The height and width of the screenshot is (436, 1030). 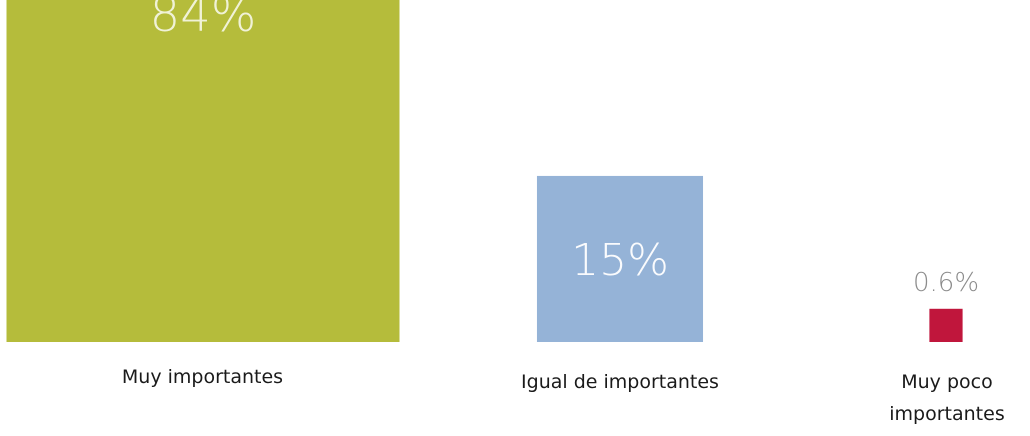 What do you see at coordinates (946, 283) in the screenshot?
I see `value-label-muy-poco-importantes: 0.6%` at bounding box center [946, 283].